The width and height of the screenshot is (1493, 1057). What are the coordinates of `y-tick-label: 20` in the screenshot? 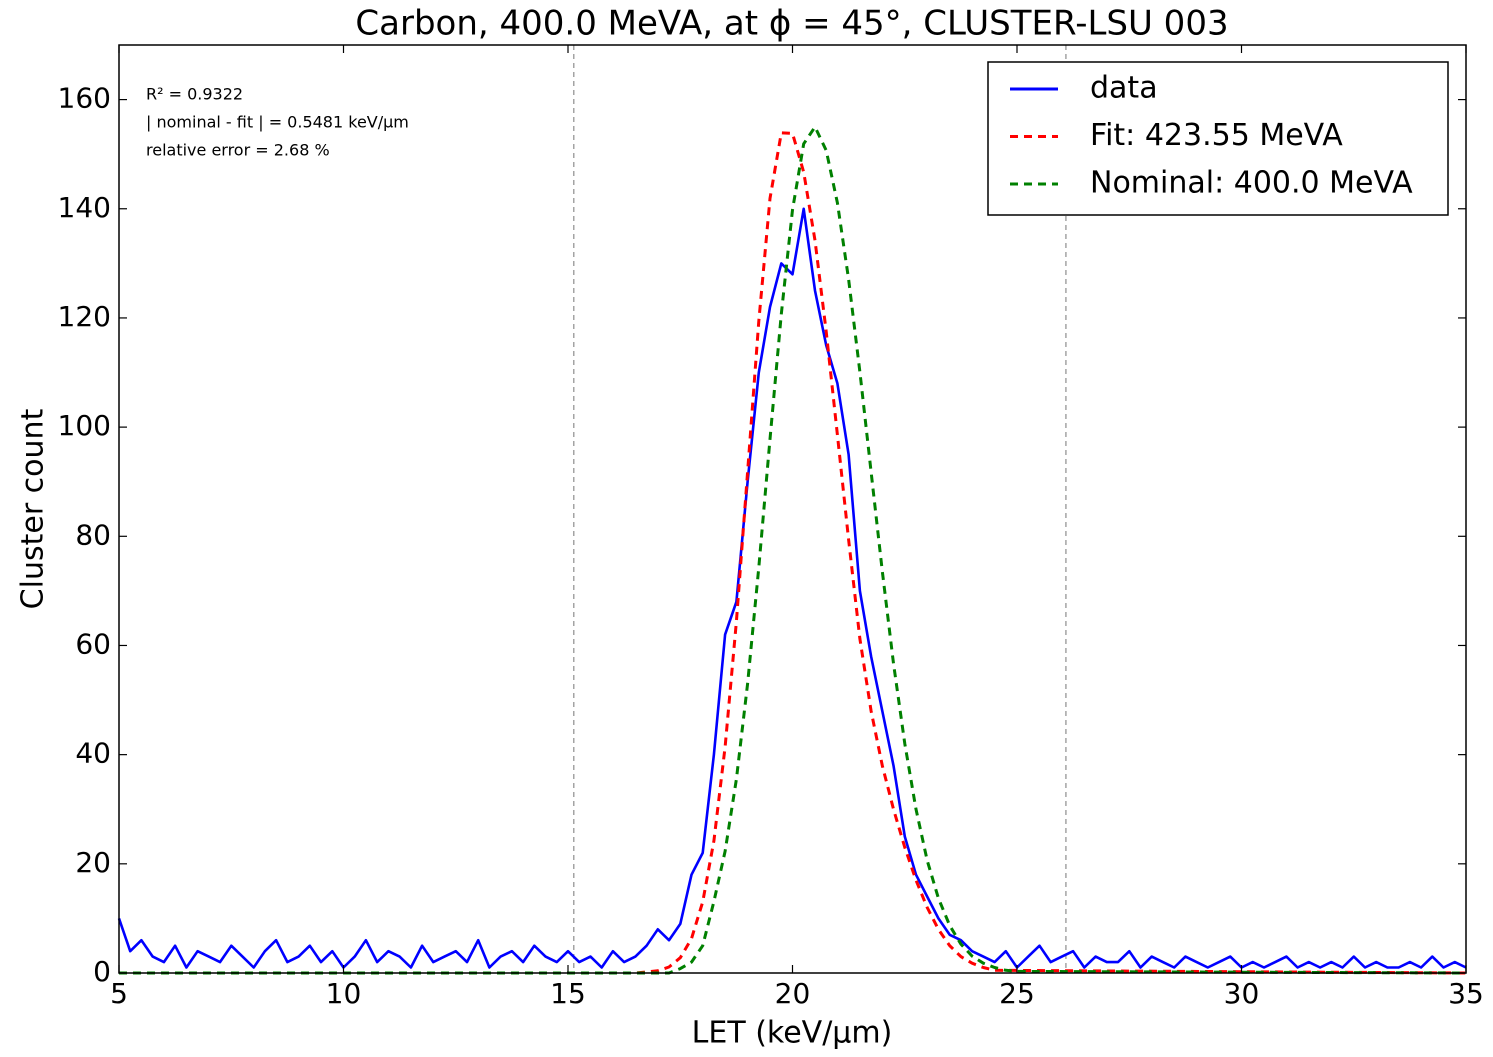 It's located at (93, 862).